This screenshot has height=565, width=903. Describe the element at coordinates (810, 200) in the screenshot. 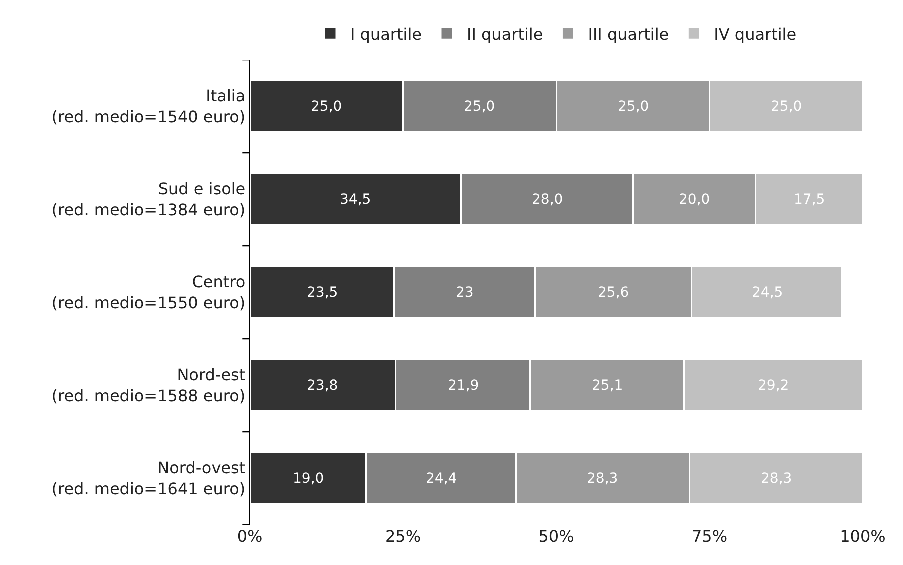

I see `data-label: 17,5` at that location.